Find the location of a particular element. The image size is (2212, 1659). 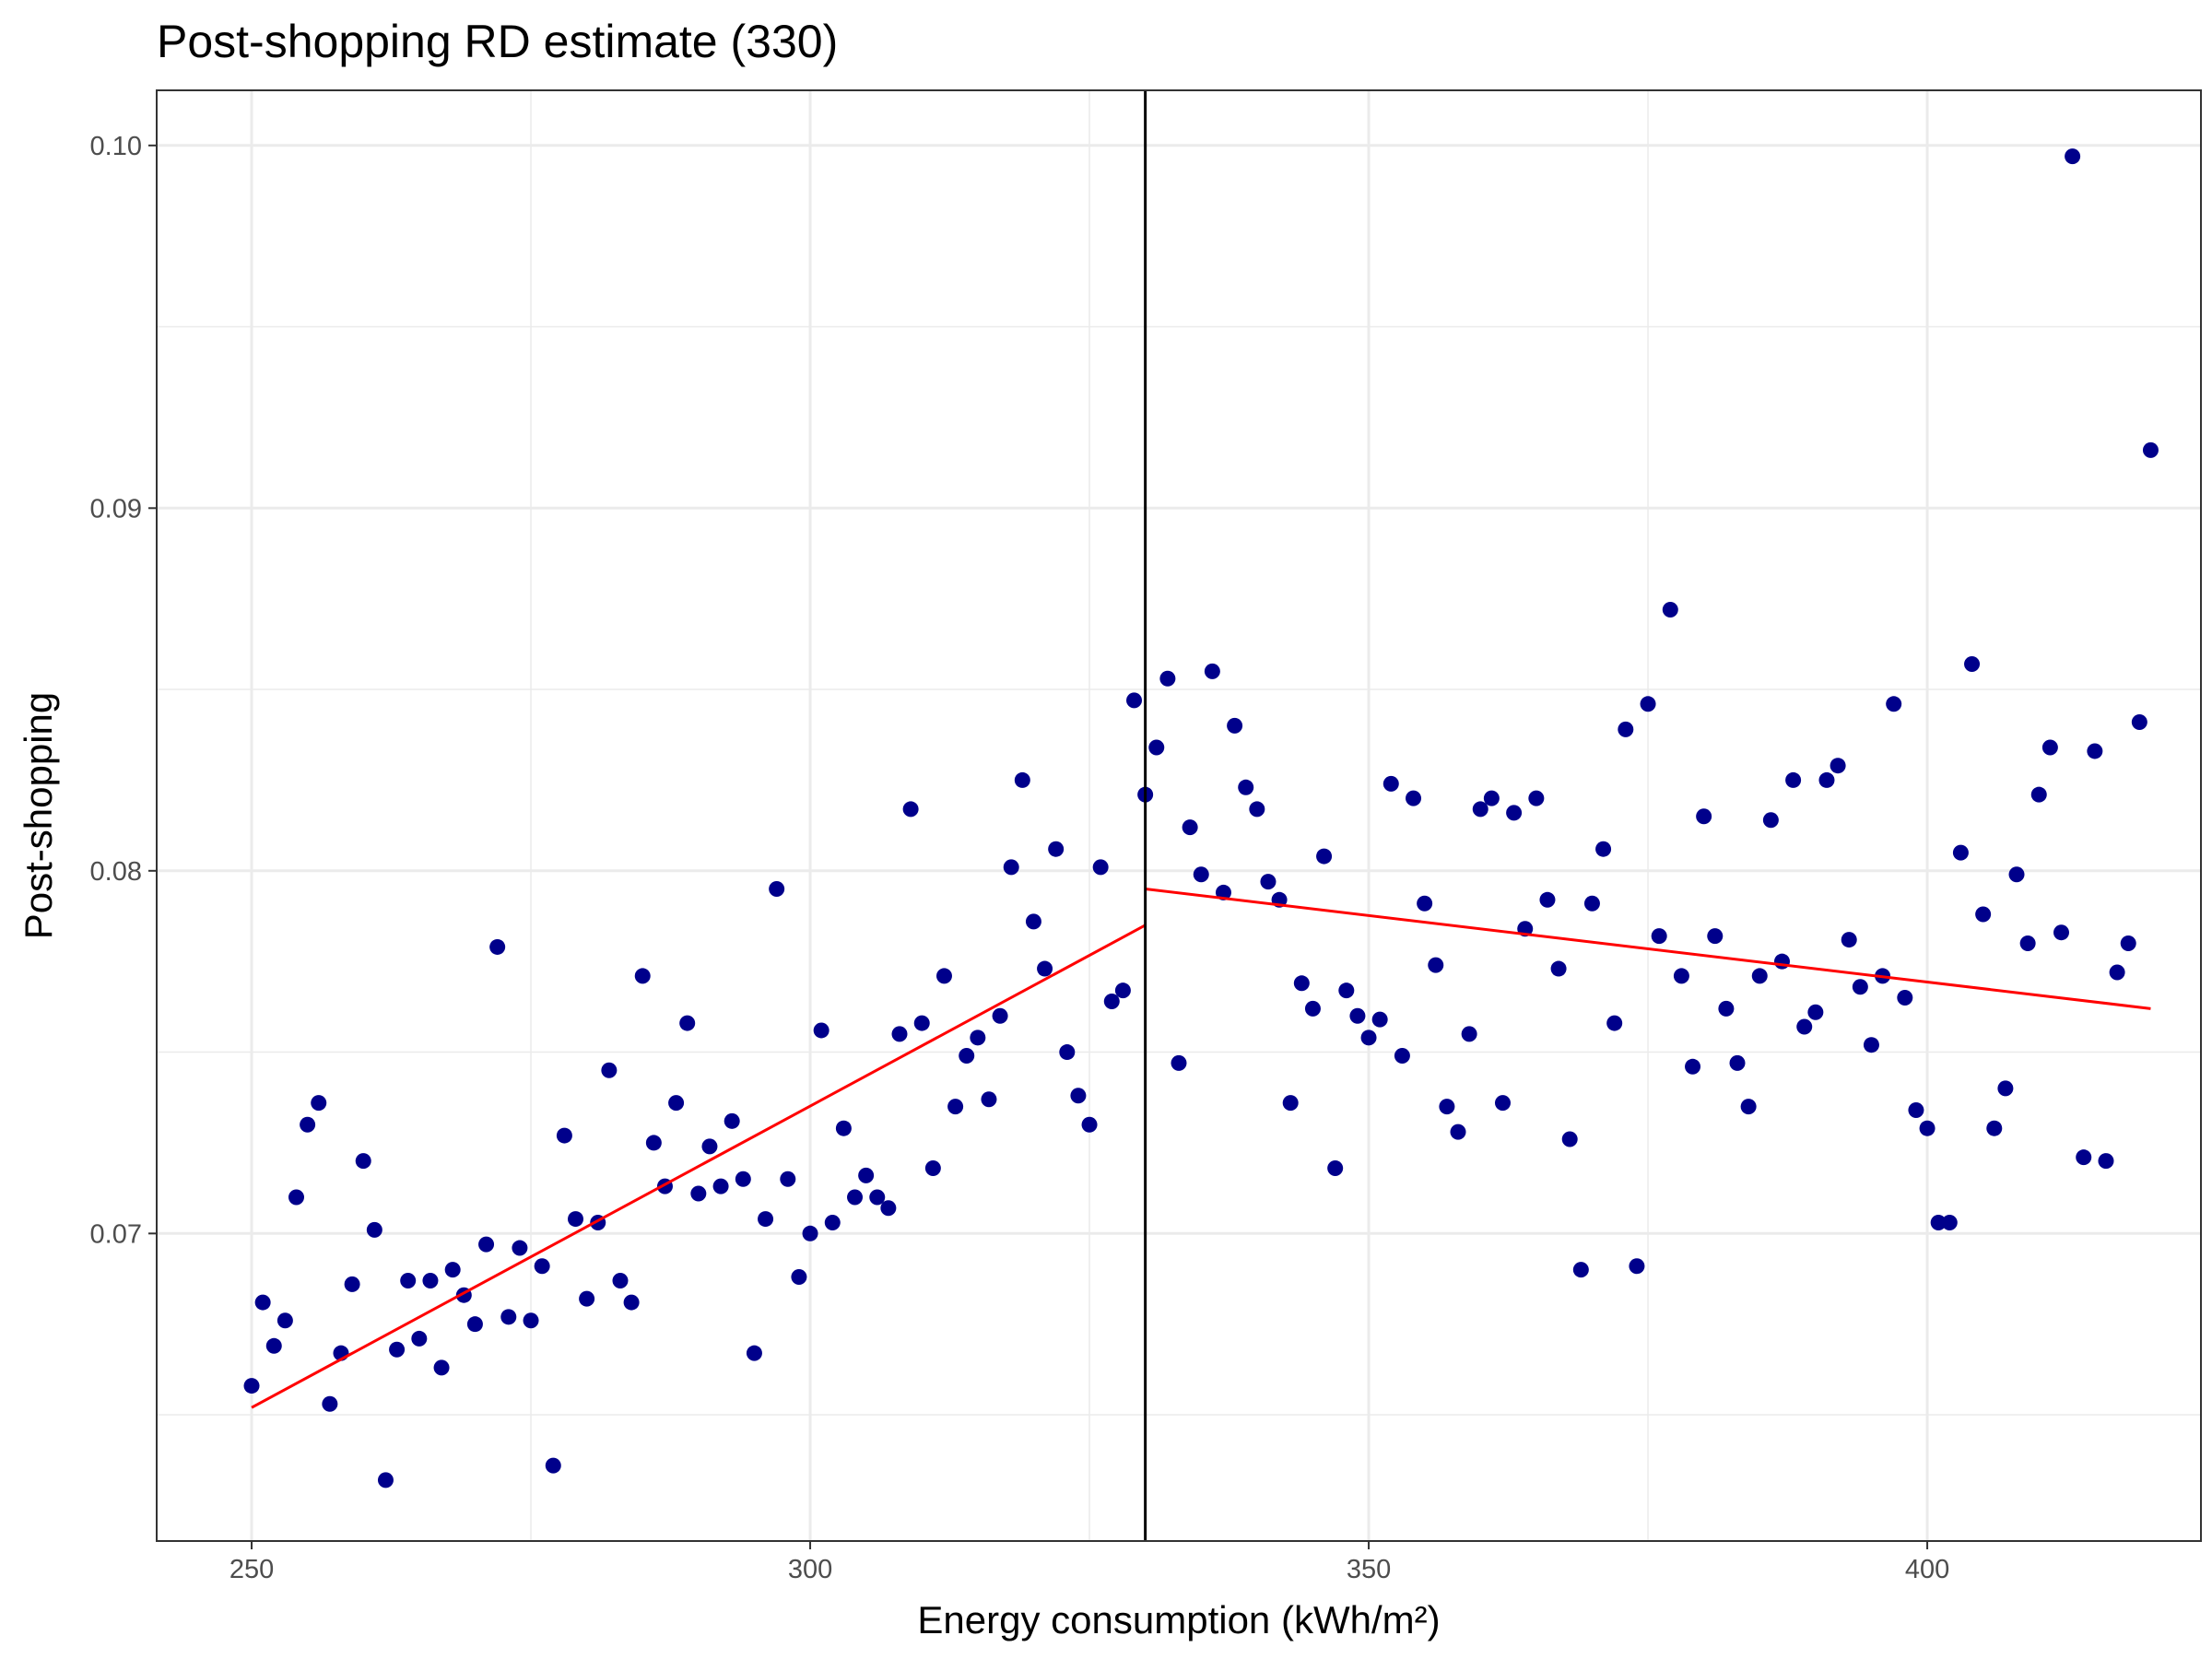

y-tick-label: 0.09 is located at coordinates (116, 509).